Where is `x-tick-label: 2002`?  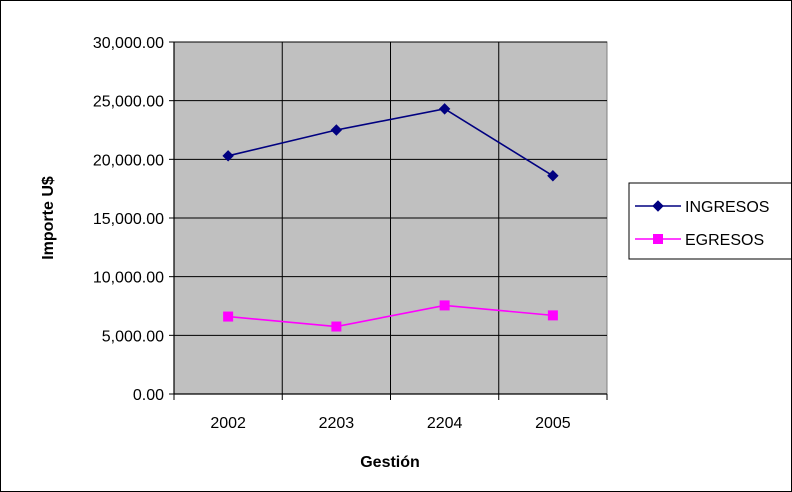 x-tick-label: 2002 is located at coordinates (228, 423).